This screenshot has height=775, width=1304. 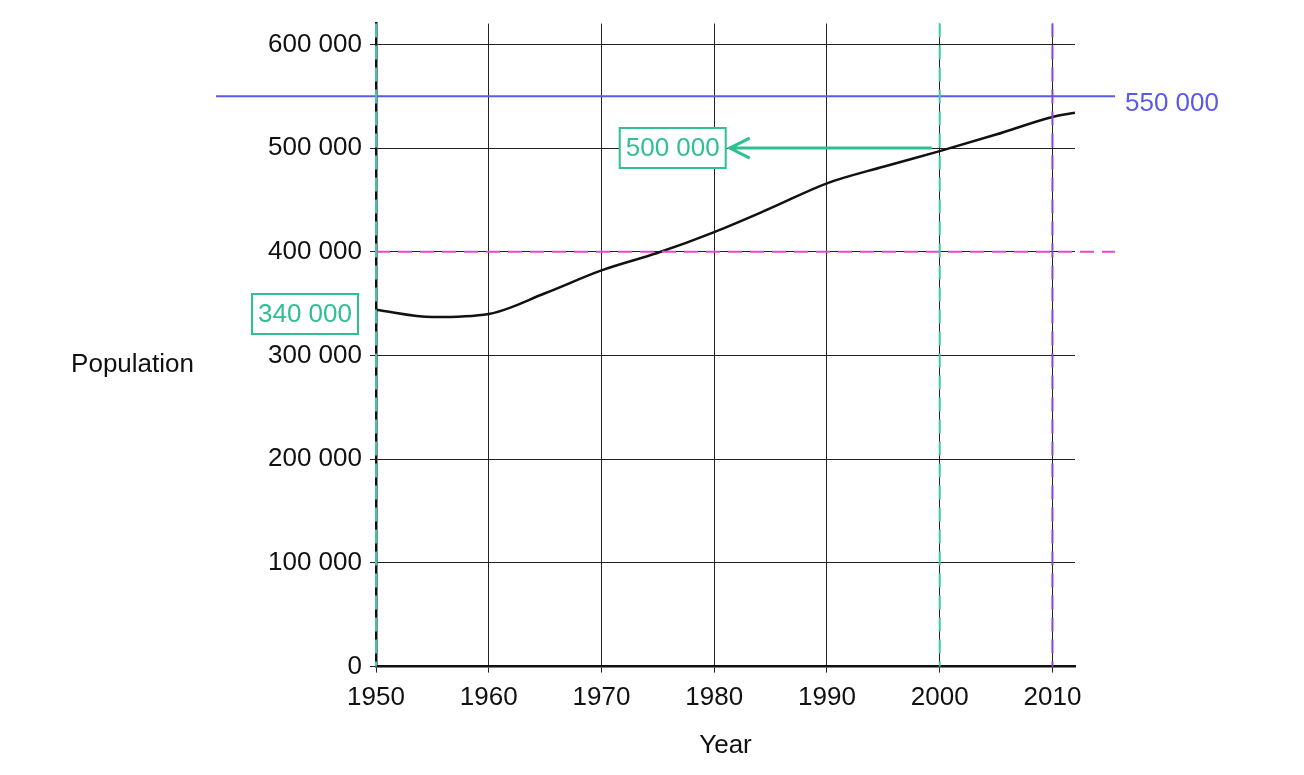 What do you see at coordinates (305, 313) in the screenshot?
I see `annotation: 340 000` at bounding box center [305, 313].